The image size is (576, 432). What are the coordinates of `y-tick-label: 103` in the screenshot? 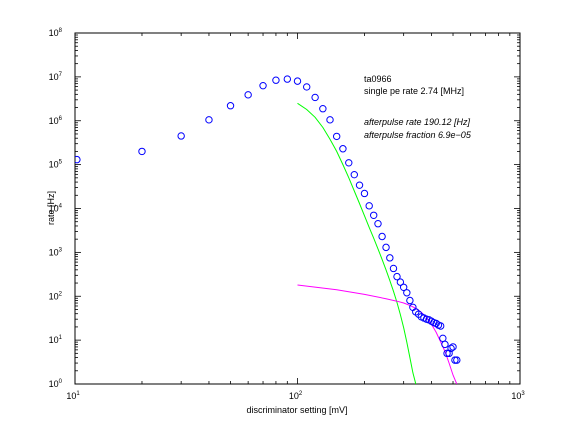 It's located at (56, 252).